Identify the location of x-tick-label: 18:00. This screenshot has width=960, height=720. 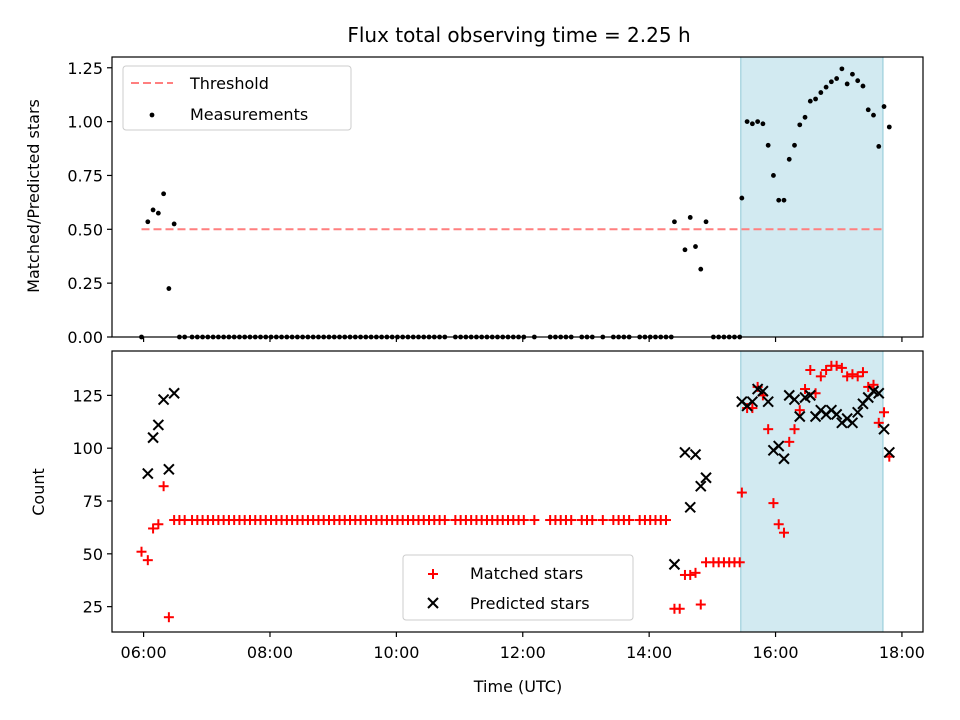
(902, 652).